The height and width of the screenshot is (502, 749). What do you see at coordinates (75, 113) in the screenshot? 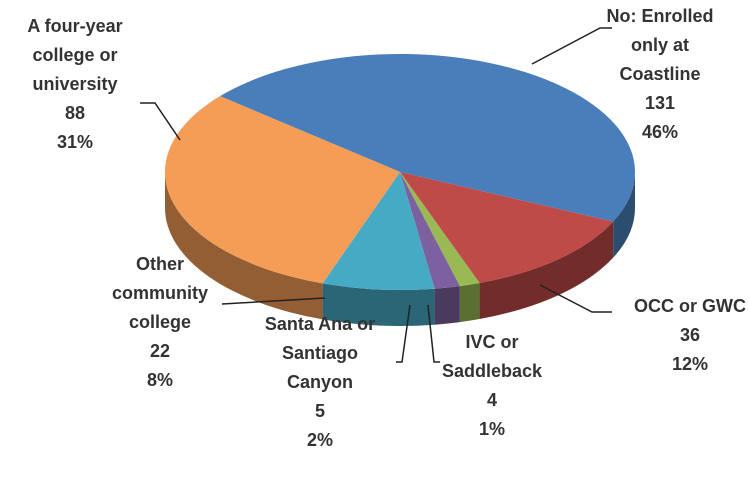
I see `value-label: 88` at bounding box center [75, 113].